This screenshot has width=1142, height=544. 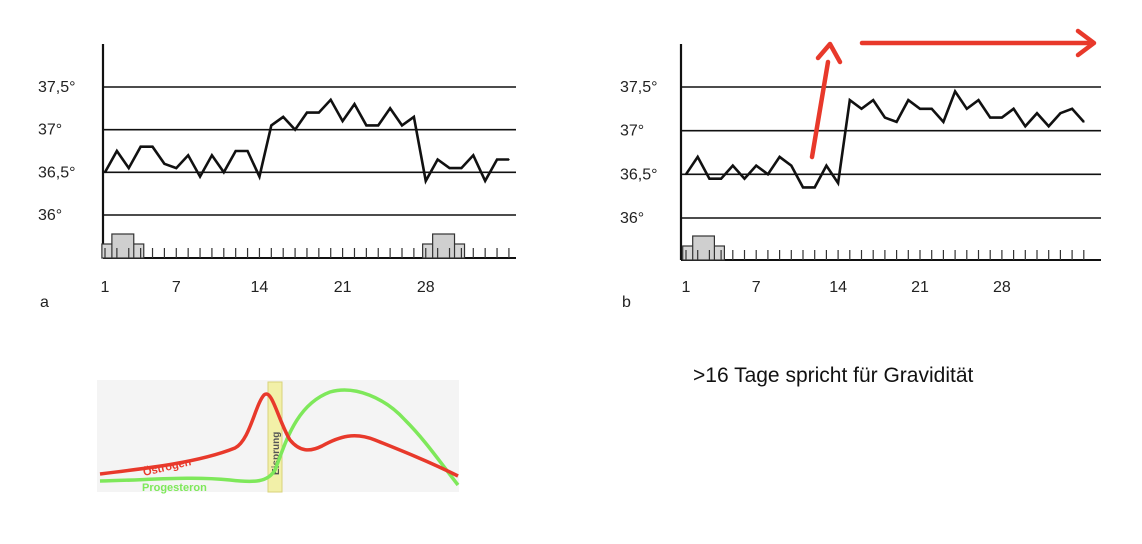 What do you see at coordinates (1086, 43) in the screenshot?
I see `duration-arrow-head` at bounding box center [1086, 43].